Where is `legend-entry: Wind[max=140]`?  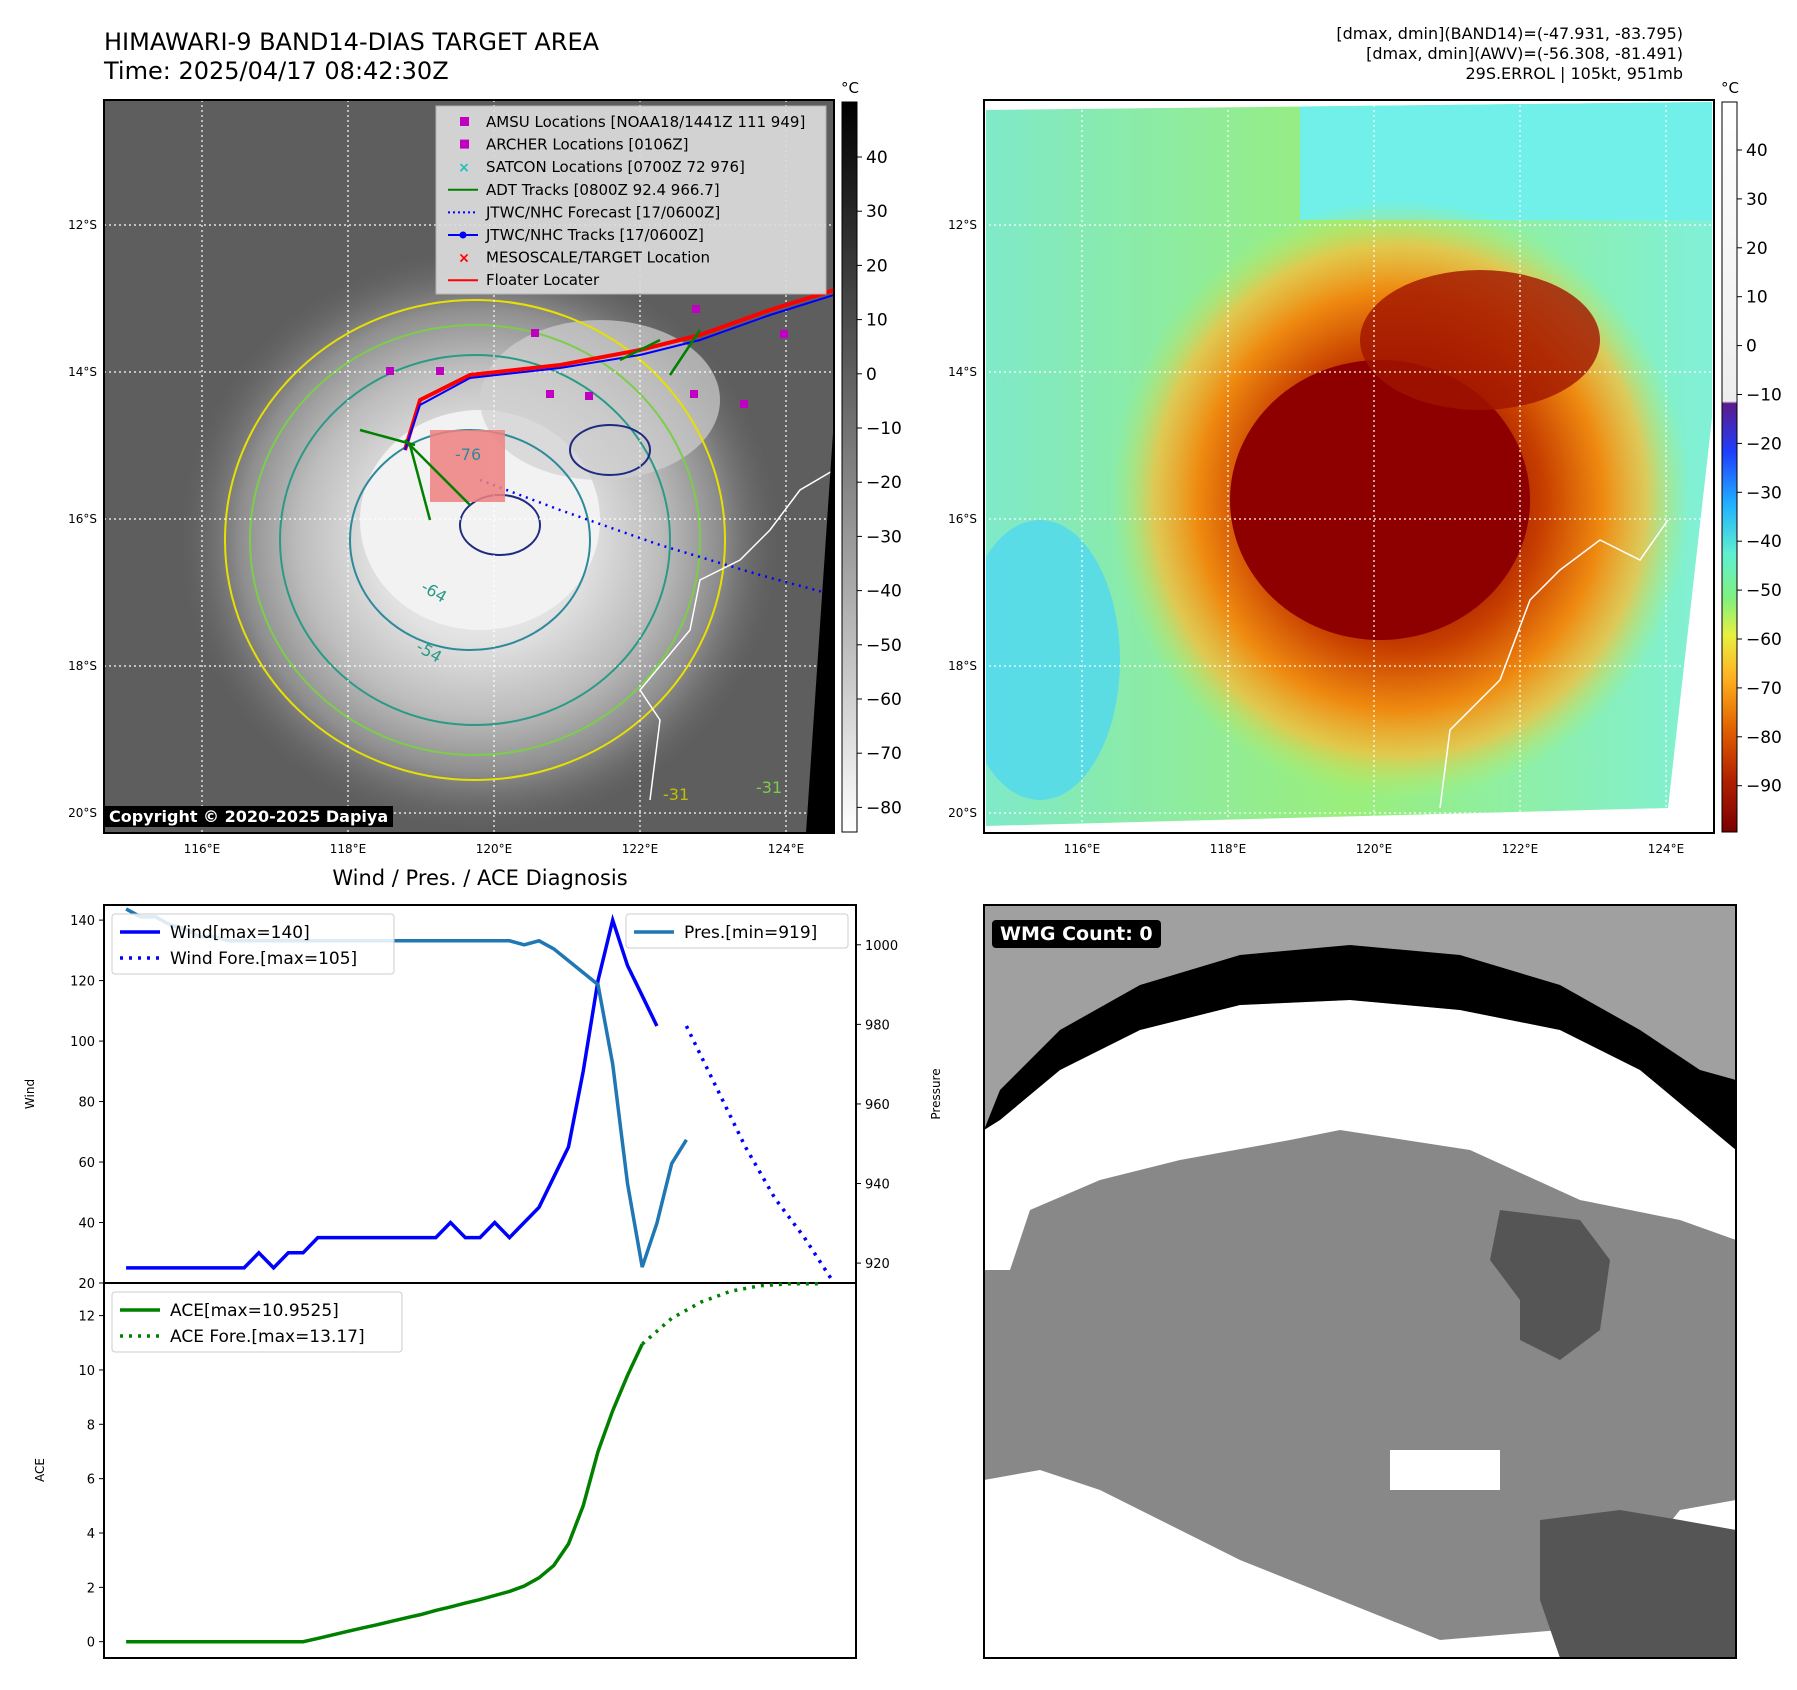 legend-entry: Wind[max=140] is located at coordinates (240, 933).